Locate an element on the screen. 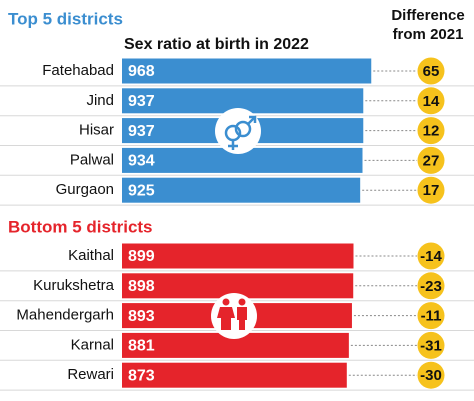  category-label: Jind is located at coordinates (100, 100).